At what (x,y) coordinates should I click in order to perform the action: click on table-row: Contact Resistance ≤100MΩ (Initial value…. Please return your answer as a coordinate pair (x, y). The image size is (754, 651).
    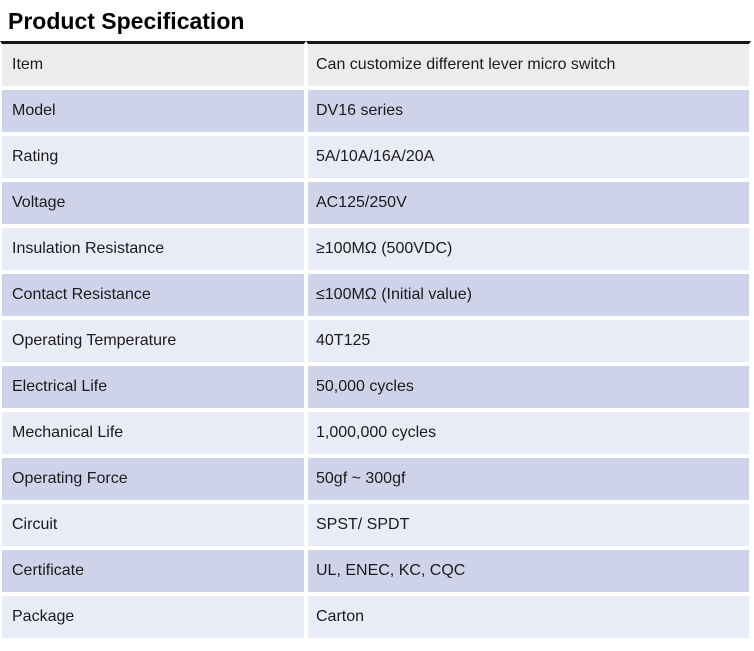
    Looking at the image, I should click on (375, 295).